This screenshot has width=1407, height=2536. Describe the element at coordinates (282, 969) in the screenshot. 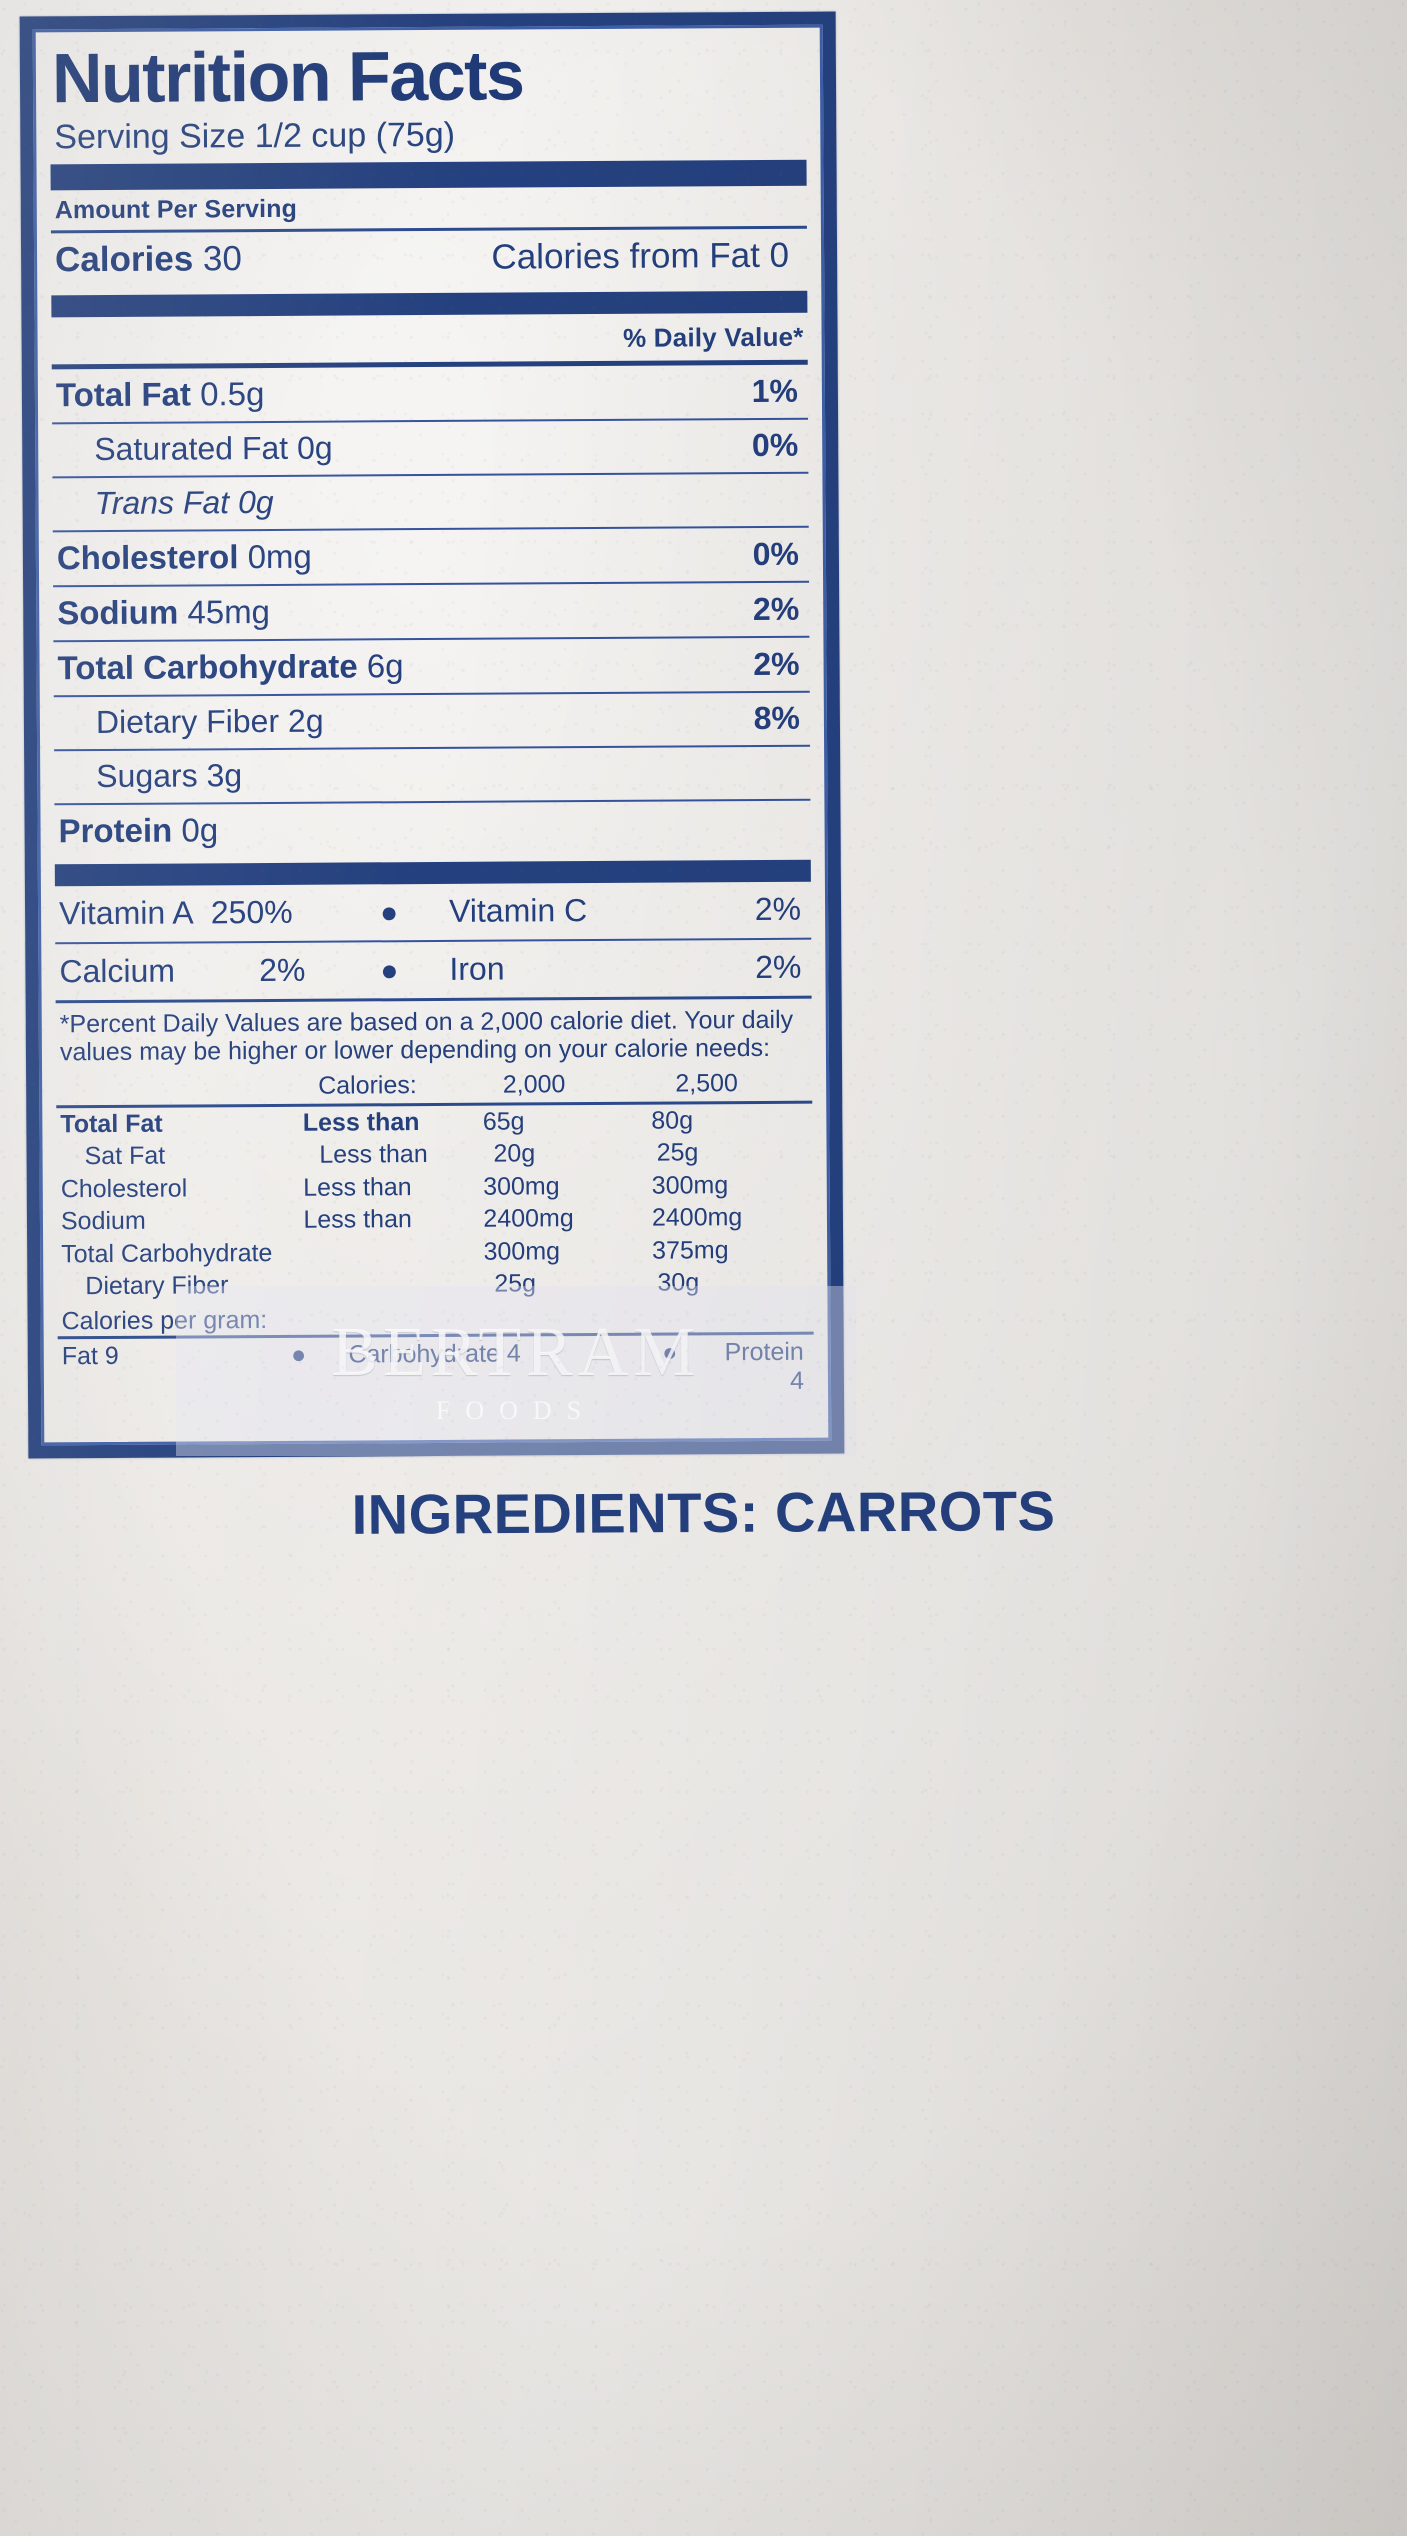

I see `calcium-value: 2%` at that location.